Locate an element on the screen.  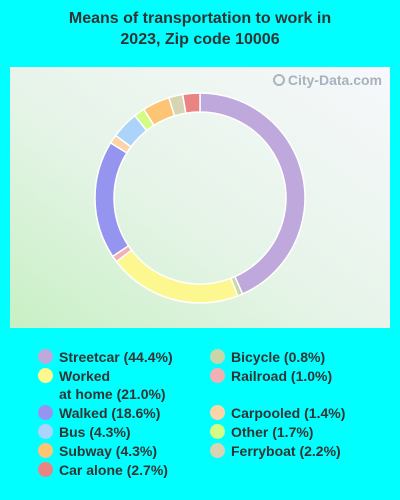
donut-slice-car-alone is located at coordinates (191, 103).